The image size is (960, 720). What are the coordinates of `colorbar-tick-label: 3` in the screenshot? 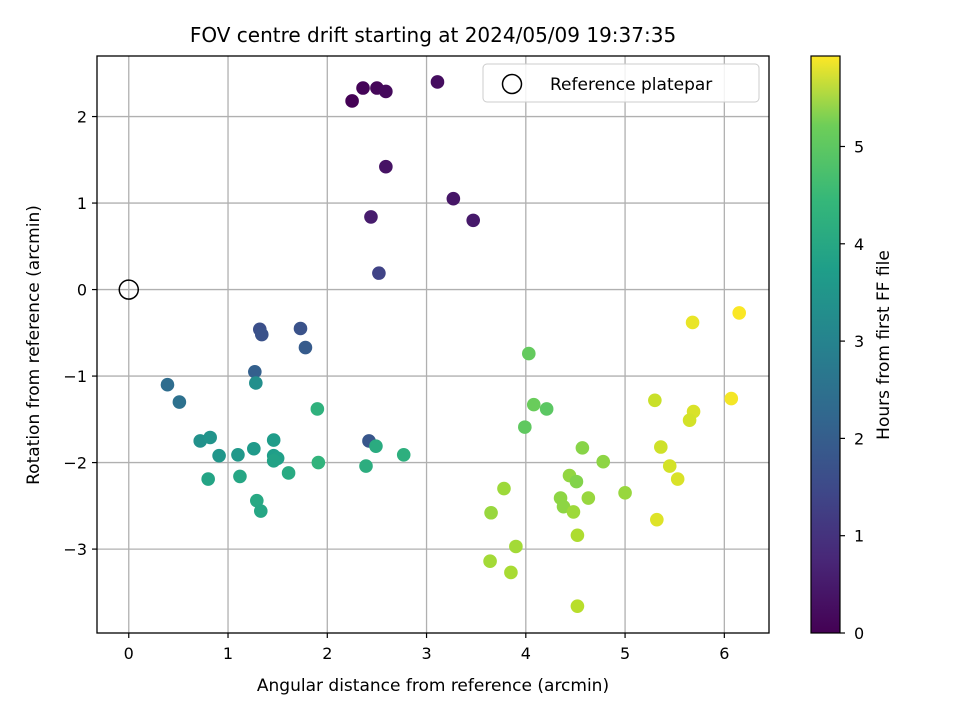 It's located at (859, 341).